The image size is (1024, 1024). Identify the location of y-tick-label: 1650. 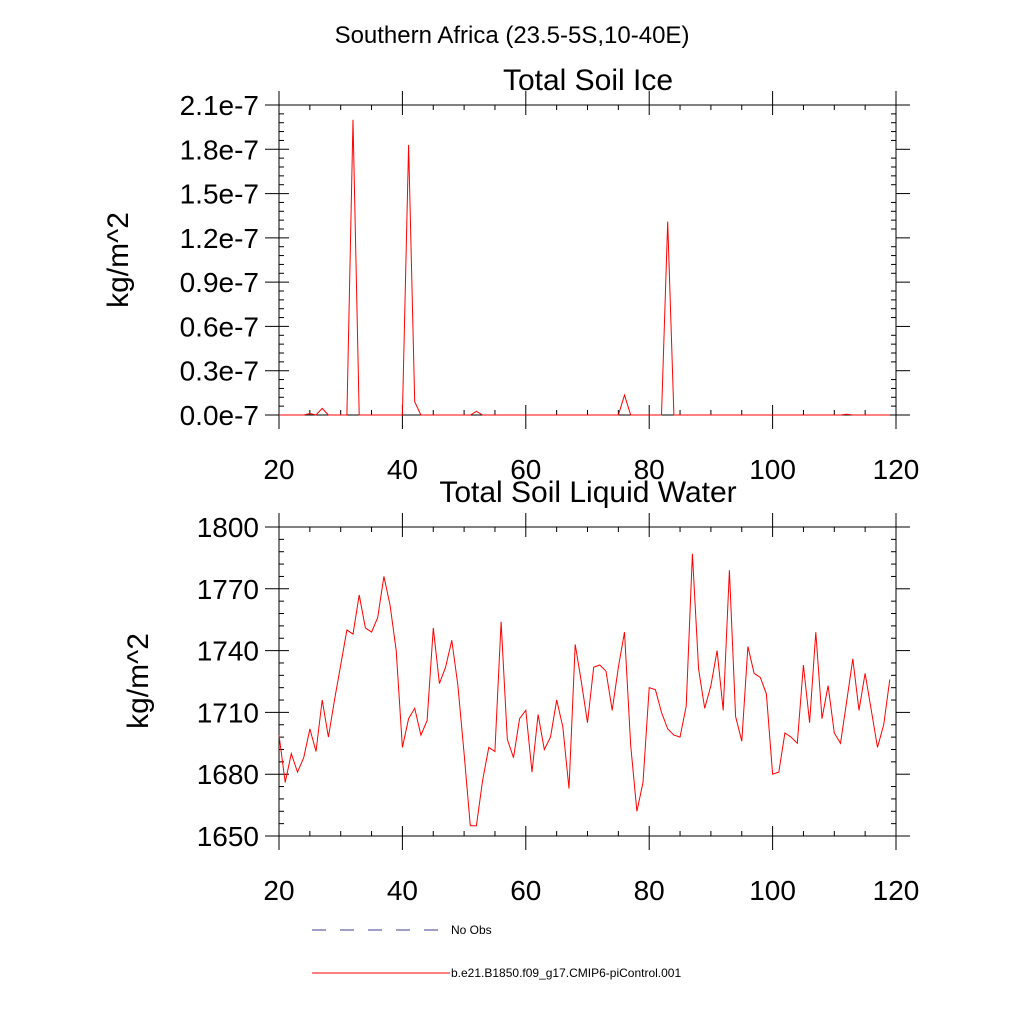
(228, 836).